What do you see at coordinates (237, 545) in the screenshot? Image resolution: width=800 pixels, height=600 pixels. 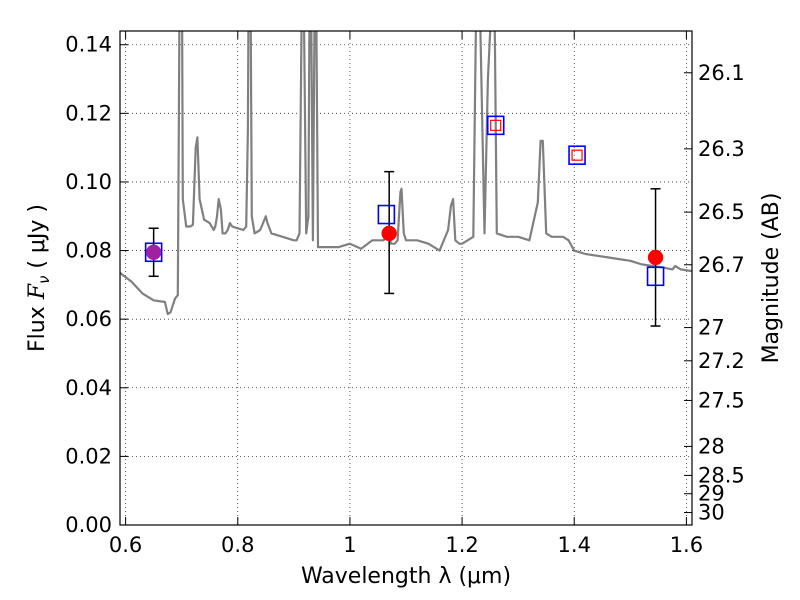 I see `x-tick-label-1: 0.8` at bounding box center [237, 545].